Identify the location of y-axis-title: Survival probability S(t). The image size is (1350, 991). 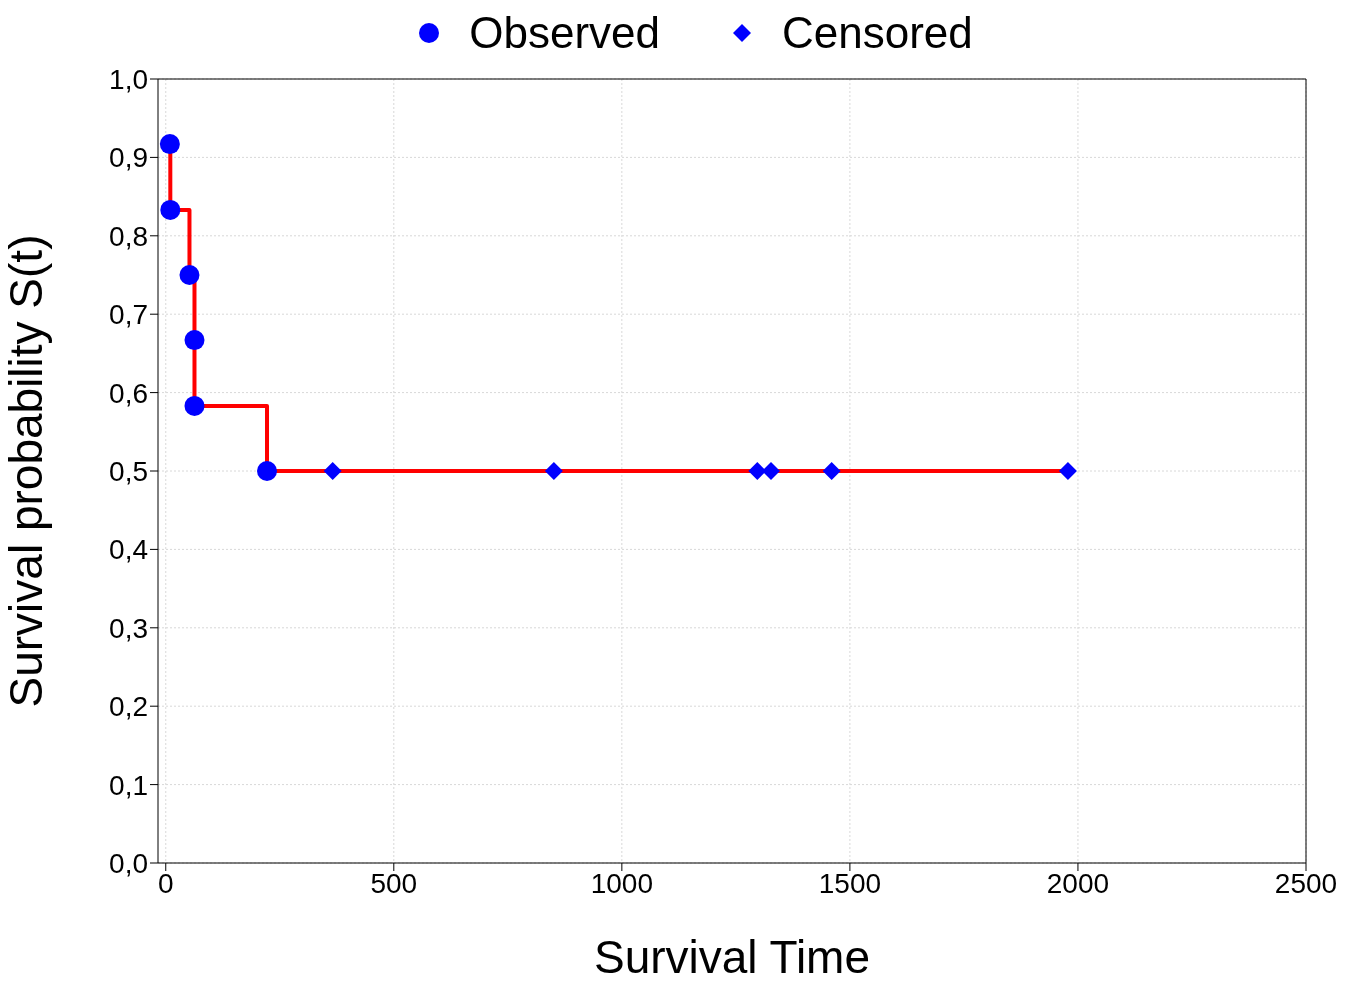
(26, 471).